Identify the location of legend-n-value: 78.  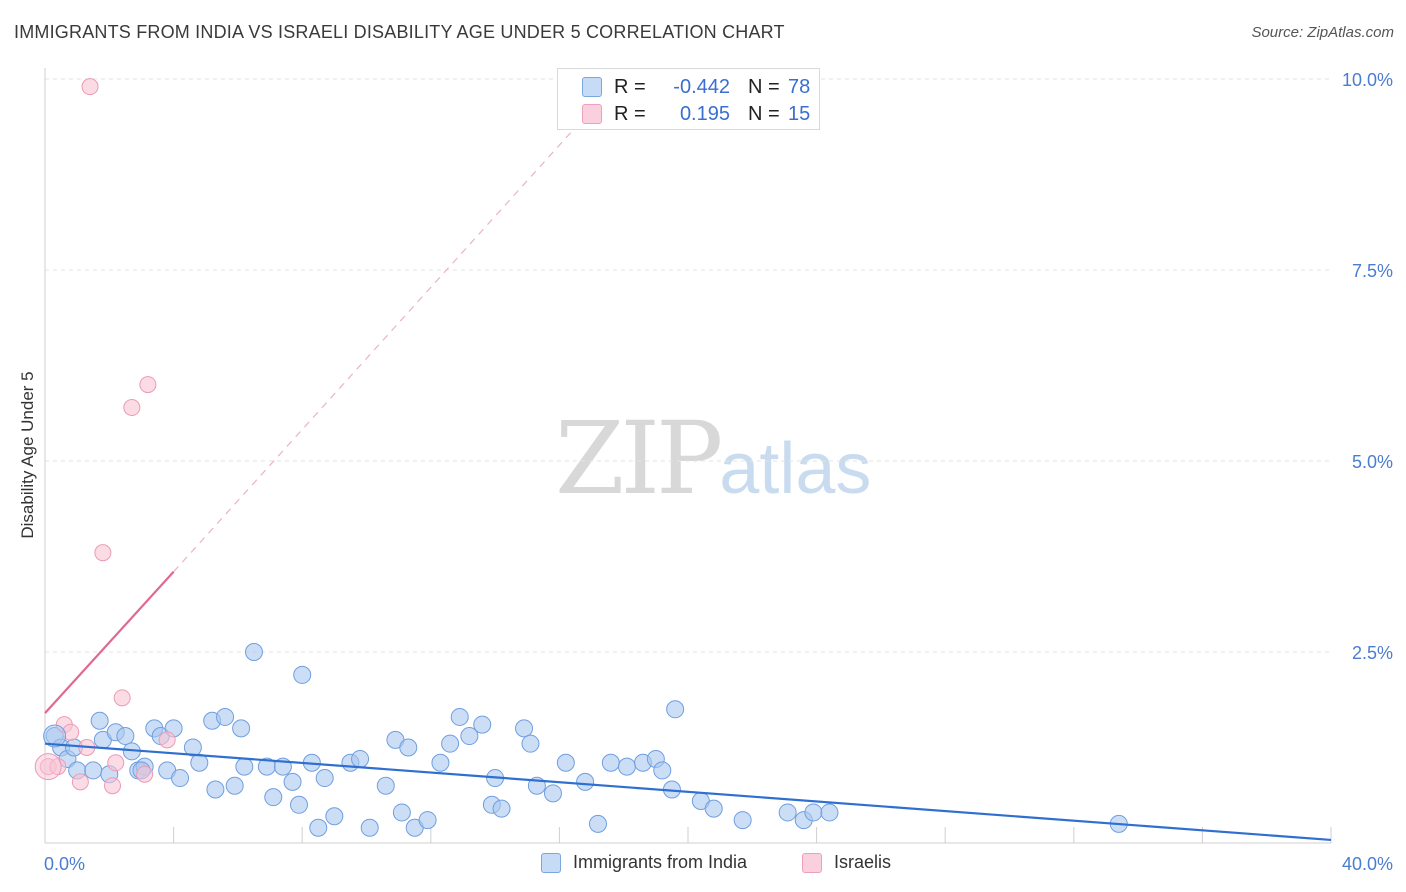
(799, 86).